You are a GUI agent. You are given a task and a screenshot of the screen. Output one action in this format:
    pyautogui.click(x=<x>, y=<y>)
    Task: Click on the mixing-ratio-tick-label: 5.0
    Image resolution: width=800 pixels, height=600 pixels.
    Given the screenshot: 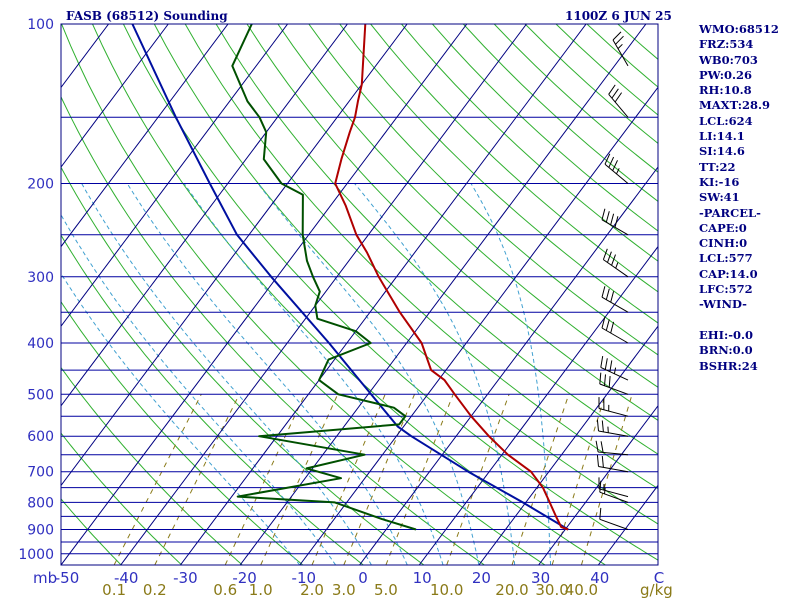 What is the action you would take?
    pyautogui.click(x=386, y=590)
    